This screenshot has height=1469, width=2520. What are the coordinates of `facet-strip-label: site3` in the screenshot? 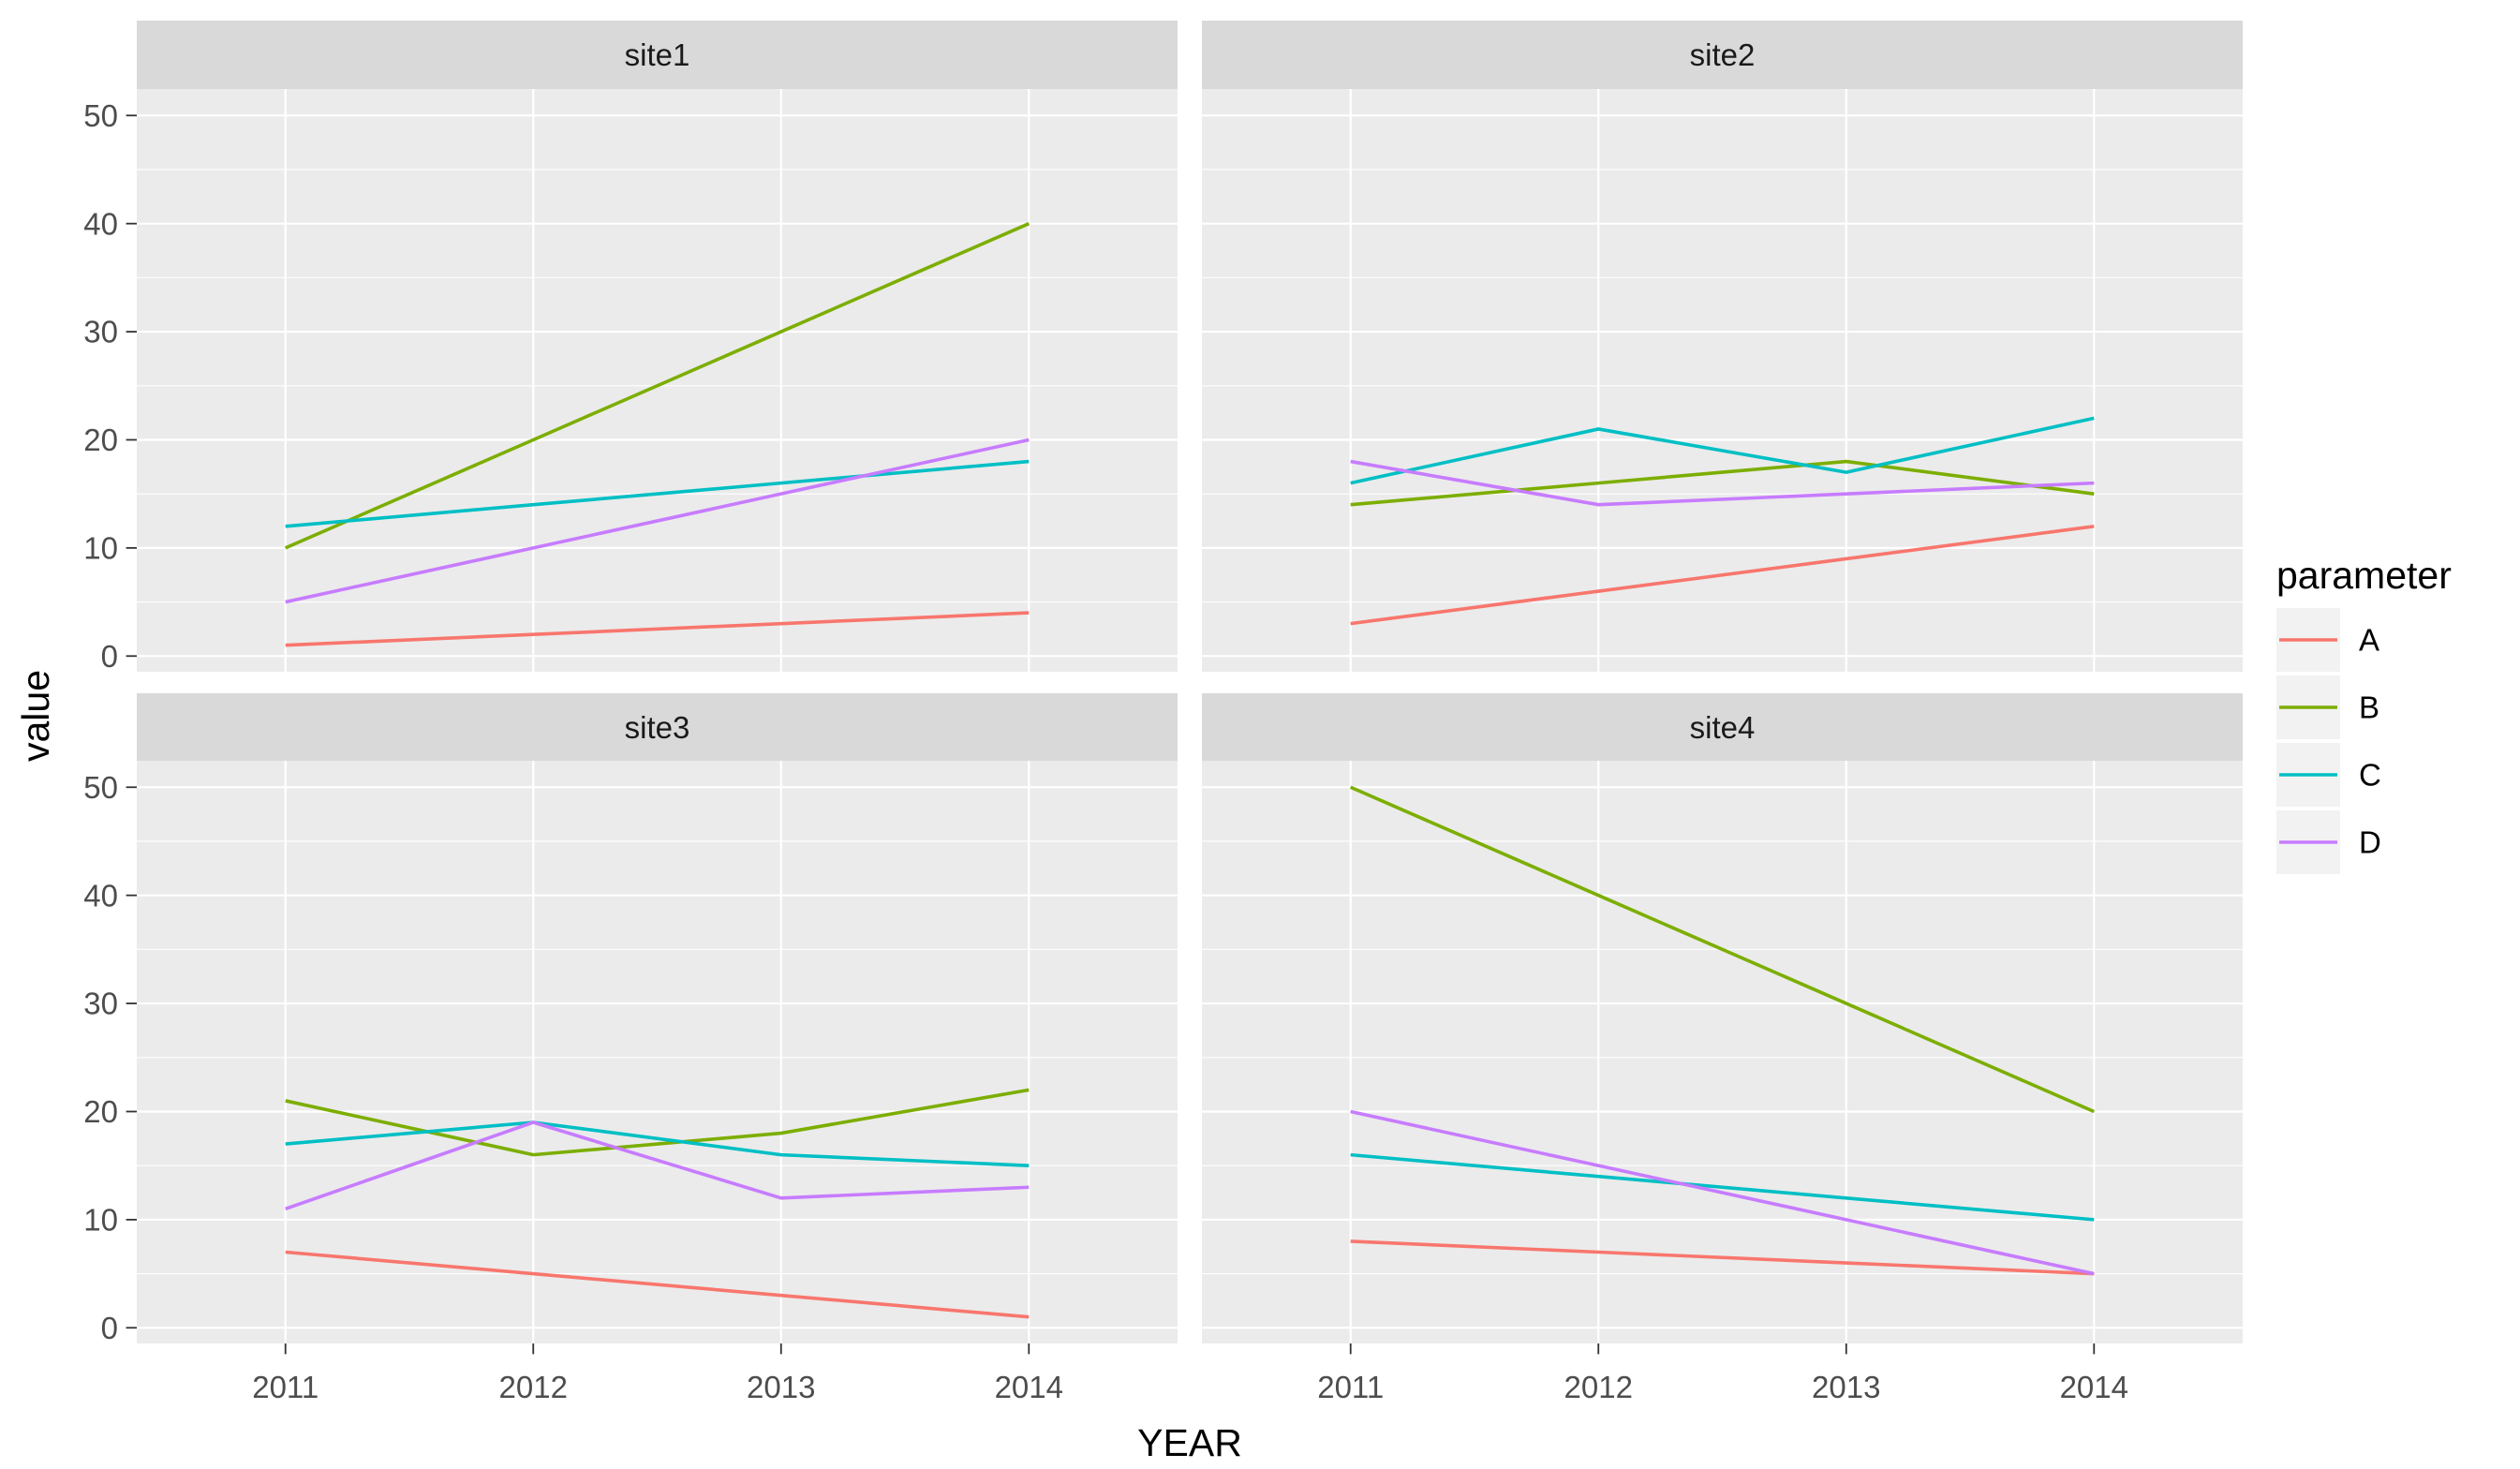 It's located at (657, 727).